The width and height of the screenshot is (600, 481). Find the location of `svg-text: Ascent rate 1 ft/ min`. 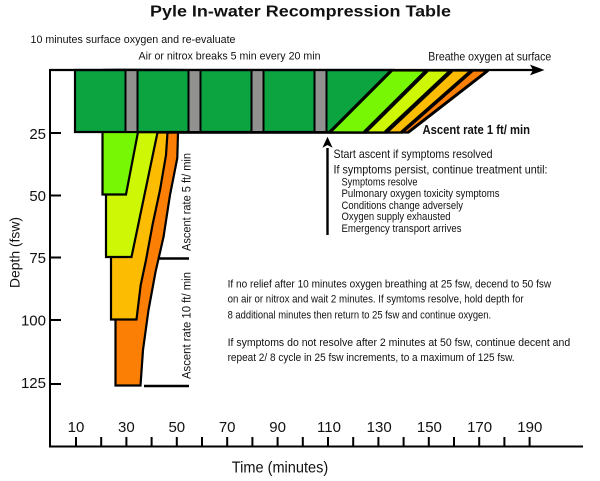

svg-text: Ascent rate 1 ft/ min is located at coordinates (477, 129).